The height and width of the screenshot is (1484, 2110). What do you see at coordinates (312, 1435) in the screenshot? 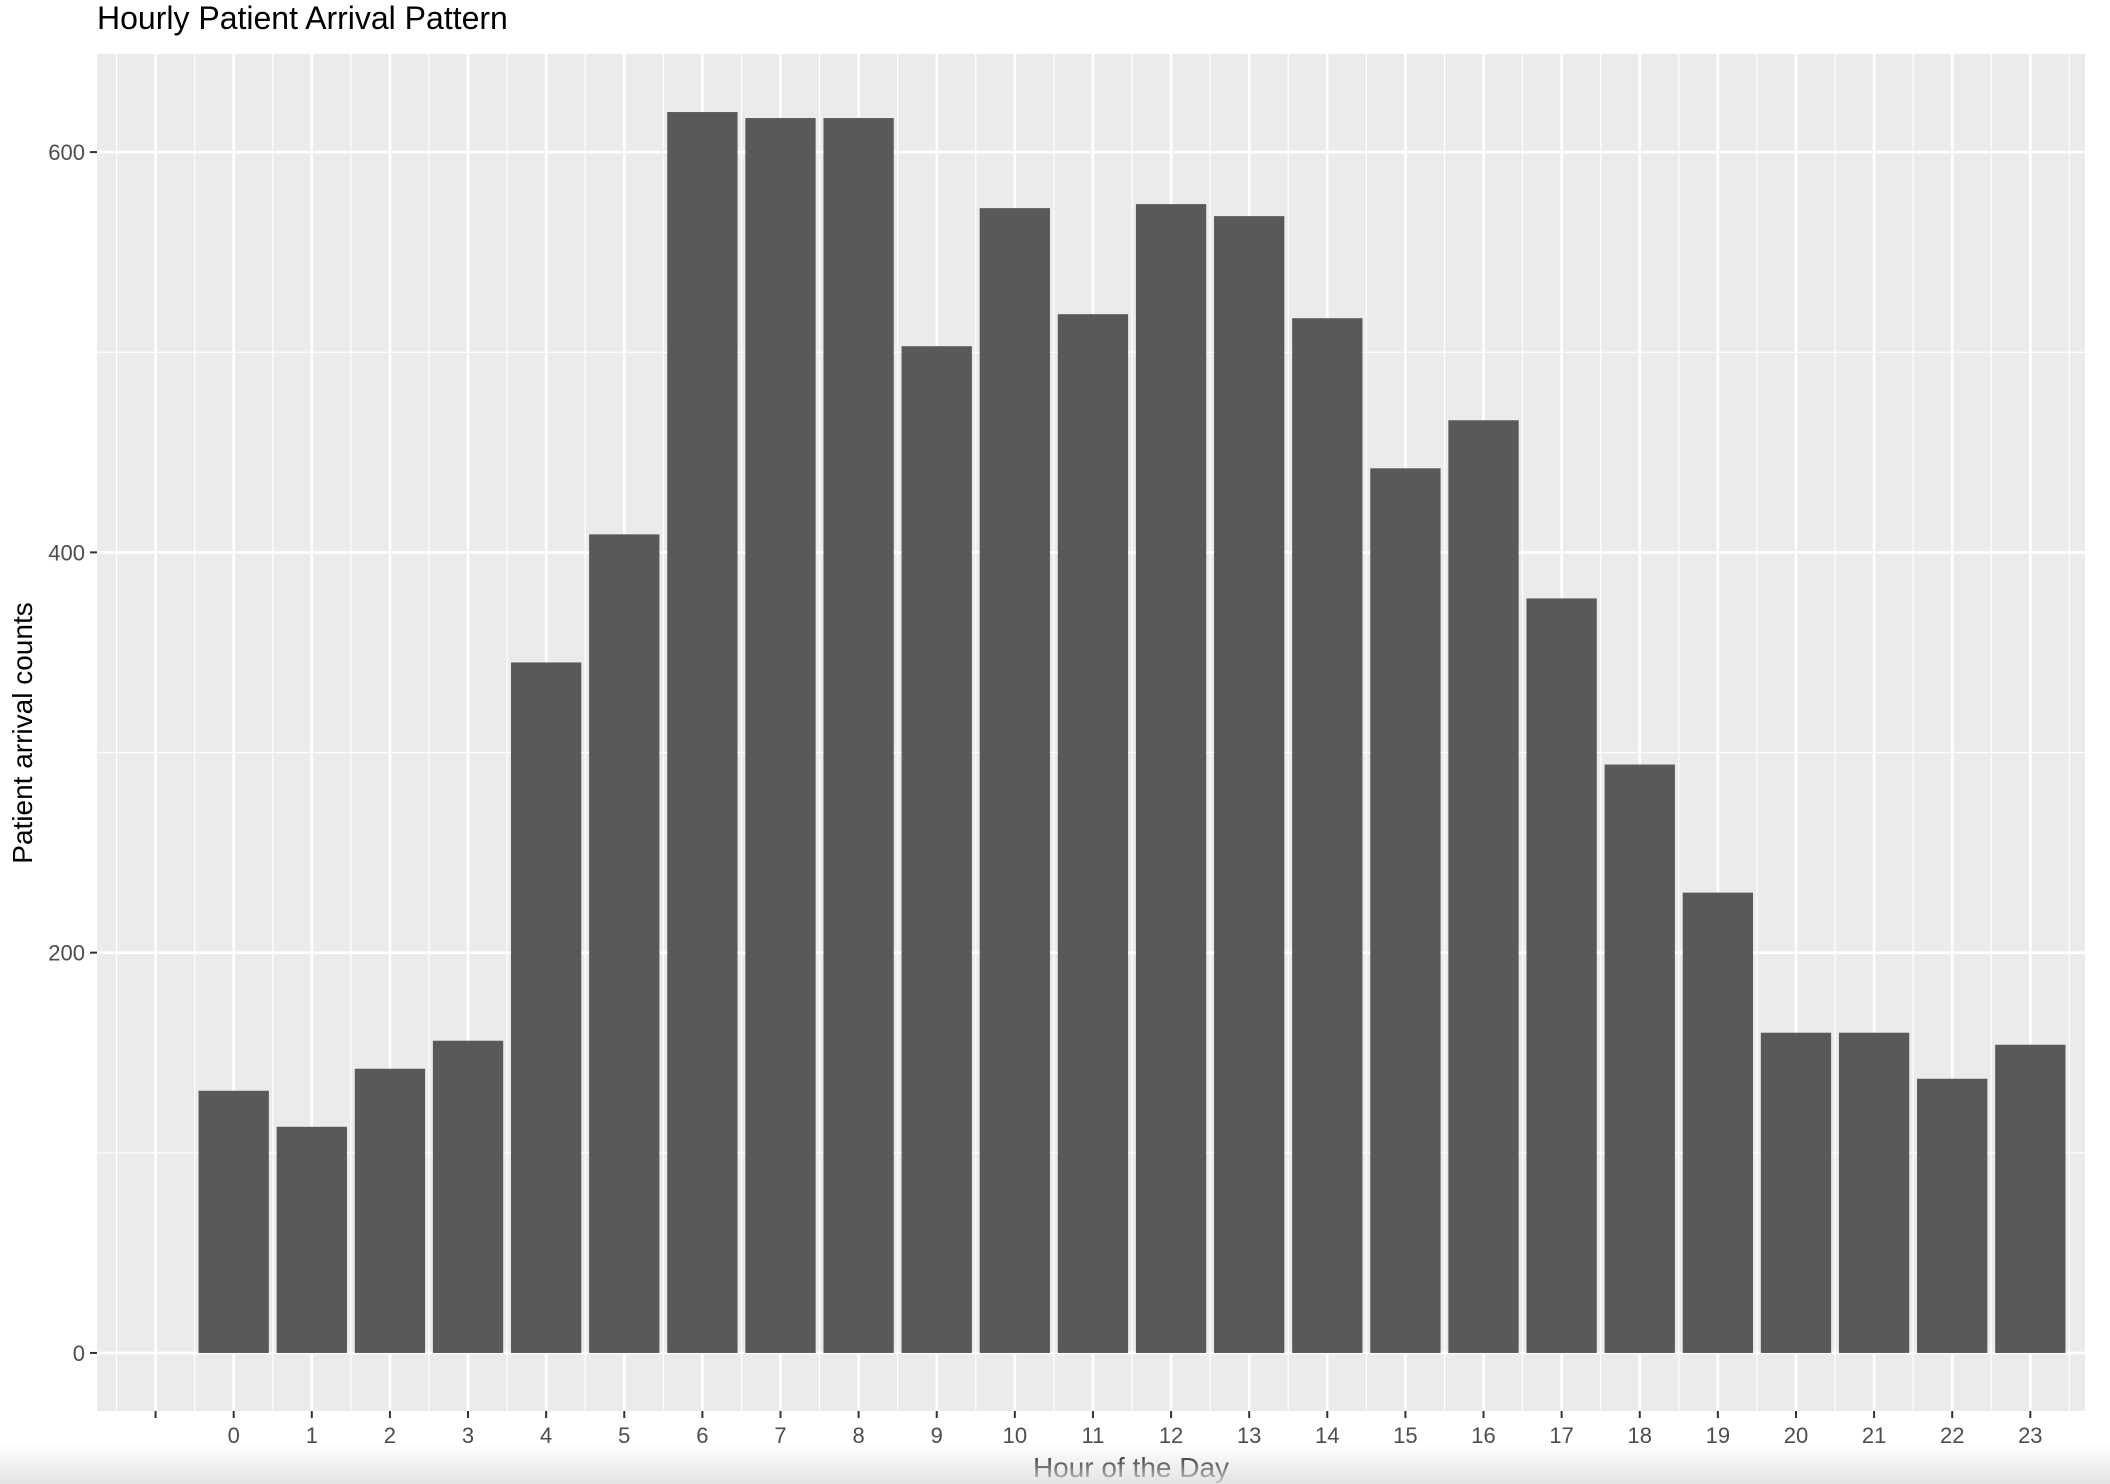
I see `x-tick-label: 1` at bounding box center [312, 1435].